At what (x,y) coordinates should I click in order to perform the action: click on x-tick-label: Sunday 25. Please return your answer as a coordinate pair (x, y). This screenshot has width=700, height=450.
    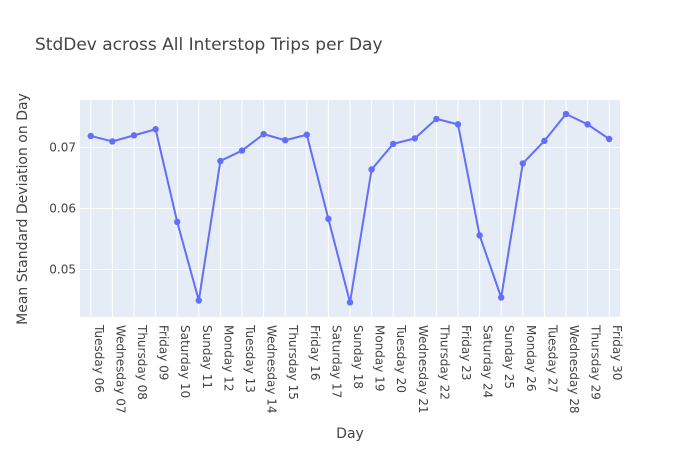
    Looking at the image, I should click on (509, 357).